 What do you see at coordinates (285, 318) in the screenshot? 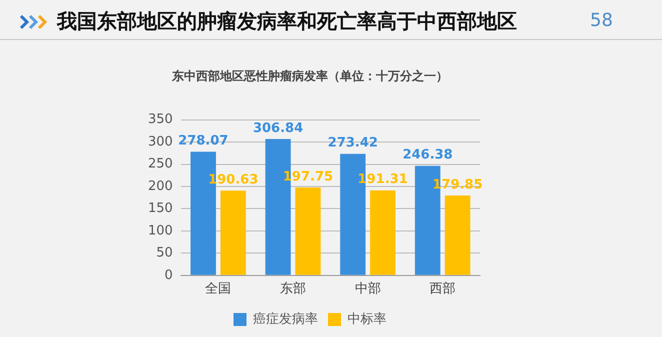
I see `legend-label: 癌症发病率` at bounding box center [285, 318].